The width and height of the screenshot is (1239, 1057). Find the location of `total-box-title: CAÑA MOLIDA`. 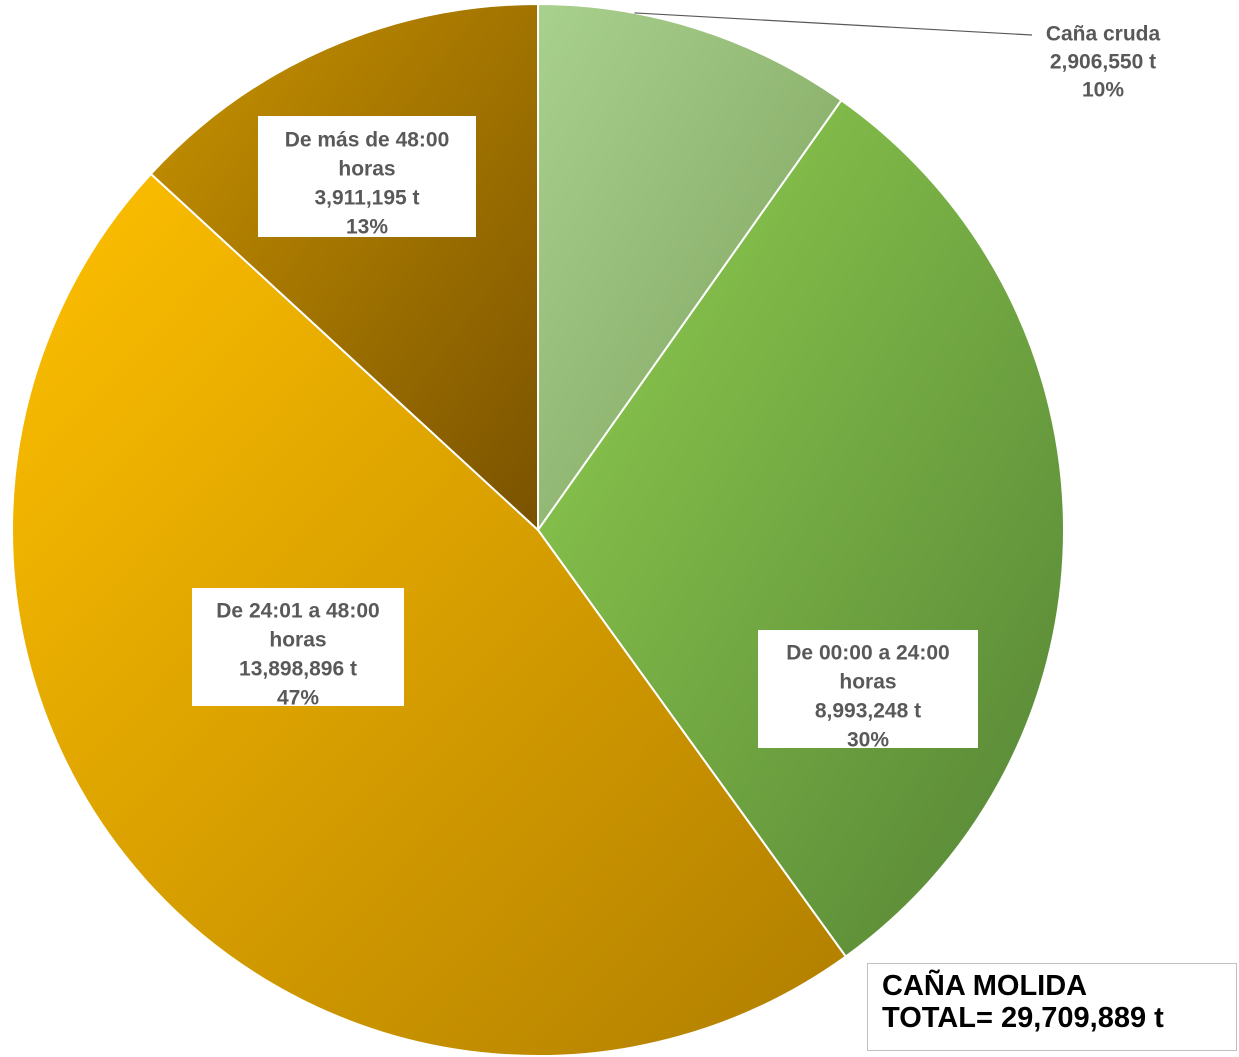

total-box-title: CAÑA MOLIDA is located at coordinates (985, 986).